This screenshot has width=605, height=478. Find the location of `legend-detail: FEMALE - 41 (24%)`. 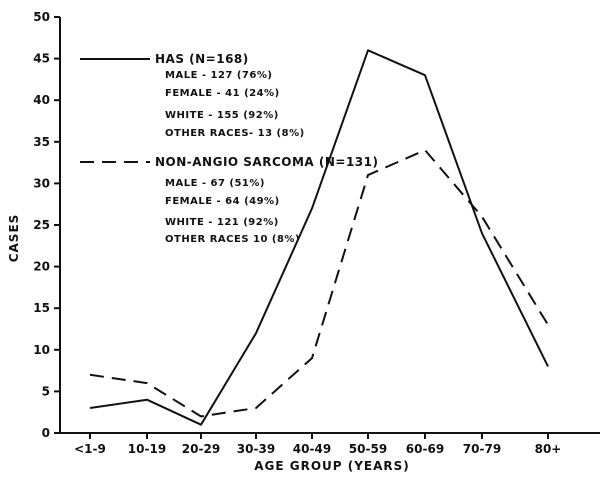

legend-detail: FEMALE - 41 (24%) is located at coordinates (222, 93).